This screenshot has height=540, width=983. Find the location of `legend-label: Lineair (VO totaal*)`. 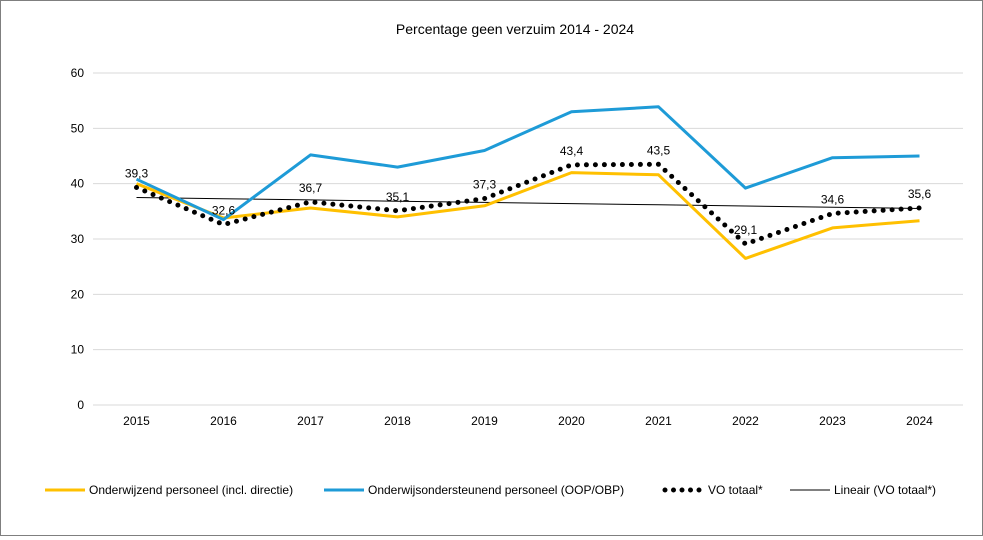

legend-label: Lineair (VO totaal*) is located at coordinates (885, 490).